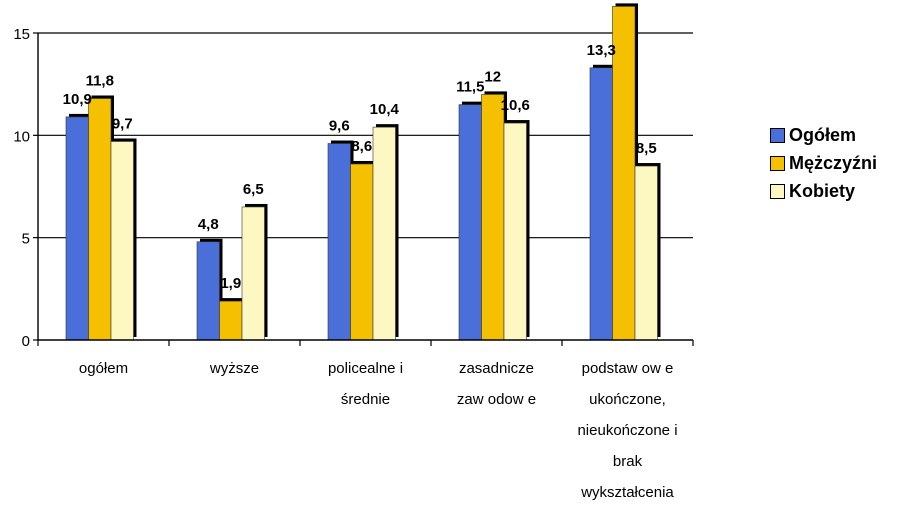 The image size is (907, 513). What do you see at coordinates (470, 87) in the screenshot?
I see `data-label: 11,5` at bounding box center [470, 87].